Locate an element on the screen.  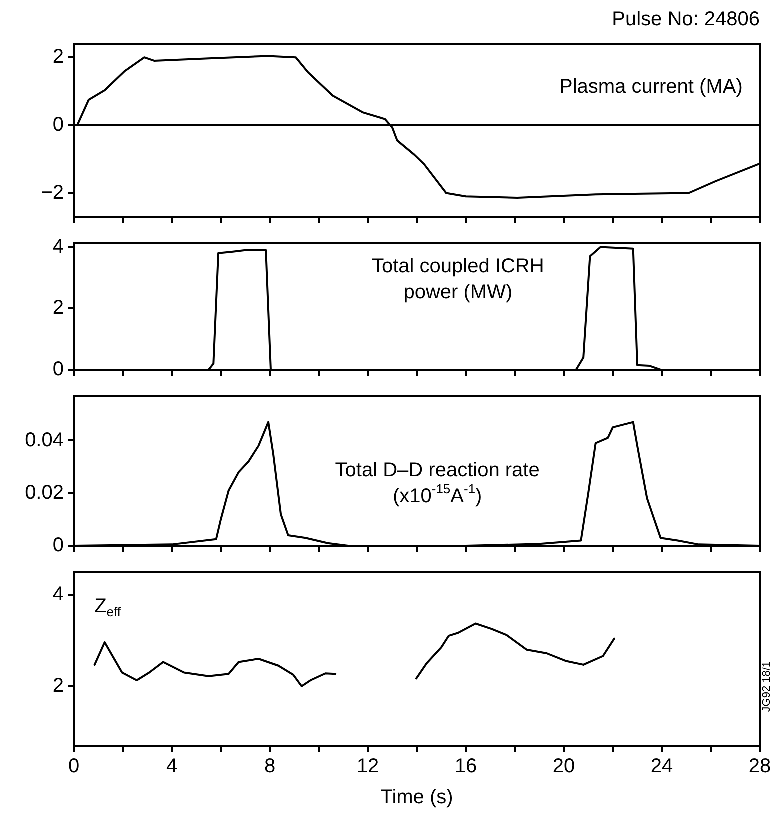
text: JG92 18/1 is located at coordinates (767, 686).